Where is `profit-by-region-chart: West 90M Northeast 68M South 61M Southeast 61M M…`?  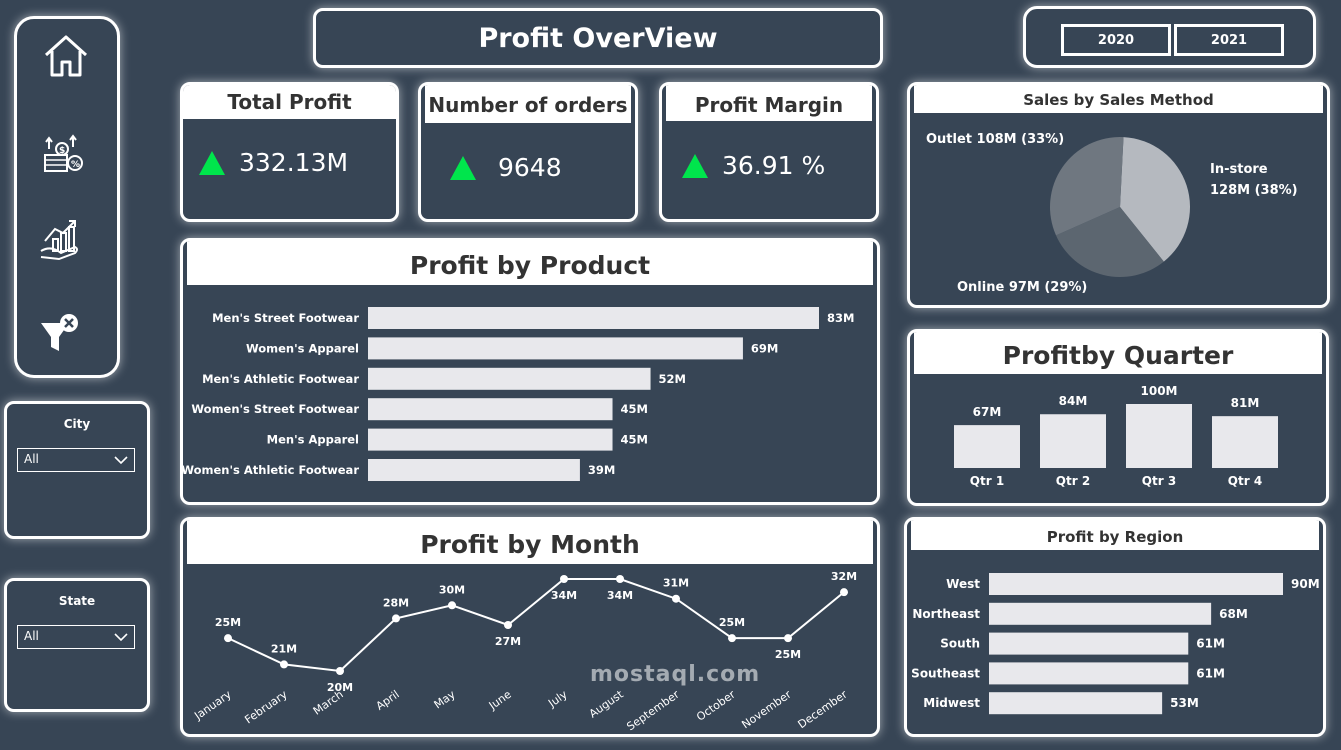 profit-by-region-chart: West 90M Northeast 68M South 61M Southeast 61M M… is located at coordinates (1115, 644).